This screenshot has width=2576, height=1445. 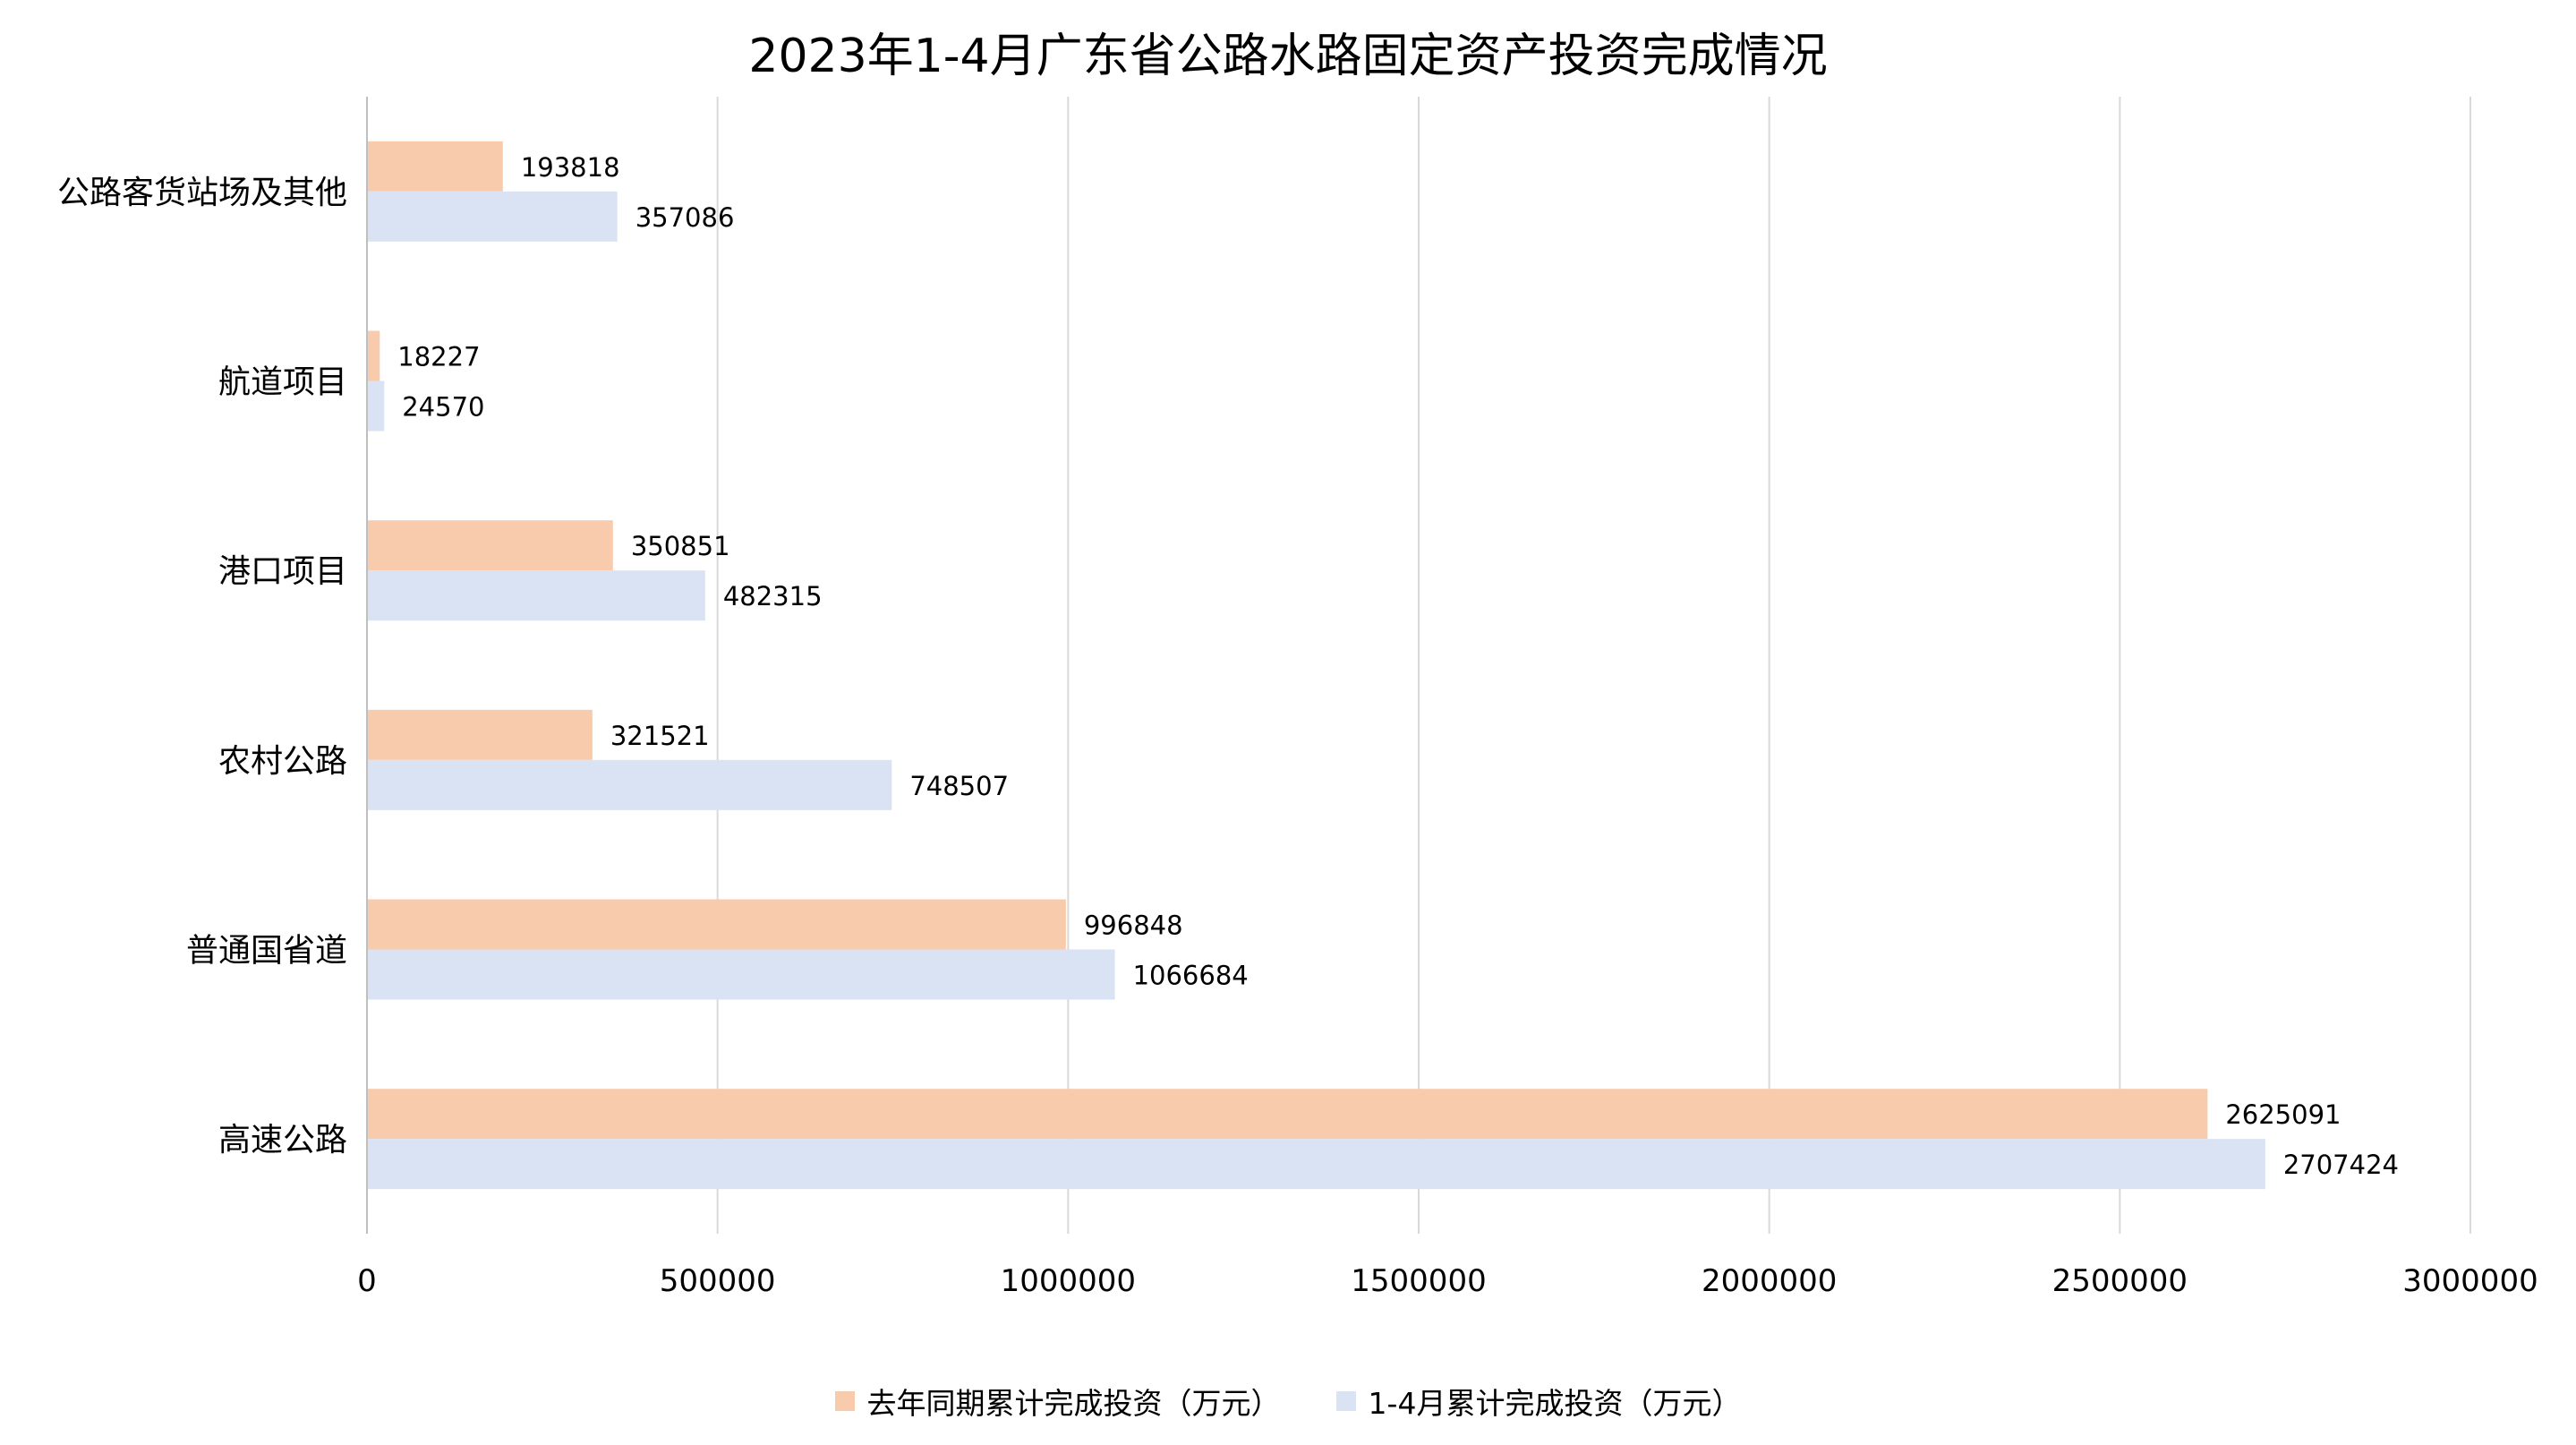 I want to click on legend-item-last-year: 去年同期累计完成投资（万元）, so click(x=1057, y=1401).